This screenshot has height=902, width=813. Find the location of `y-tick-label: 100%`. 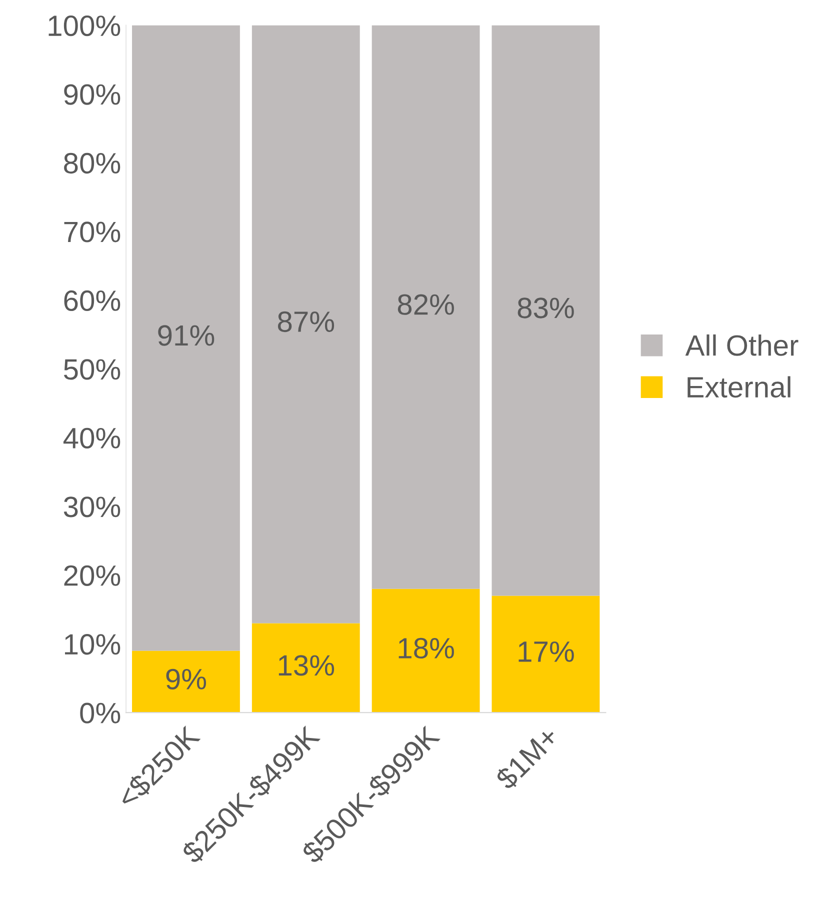

y-tick-label: 100% is located at coordinates (84, 25).